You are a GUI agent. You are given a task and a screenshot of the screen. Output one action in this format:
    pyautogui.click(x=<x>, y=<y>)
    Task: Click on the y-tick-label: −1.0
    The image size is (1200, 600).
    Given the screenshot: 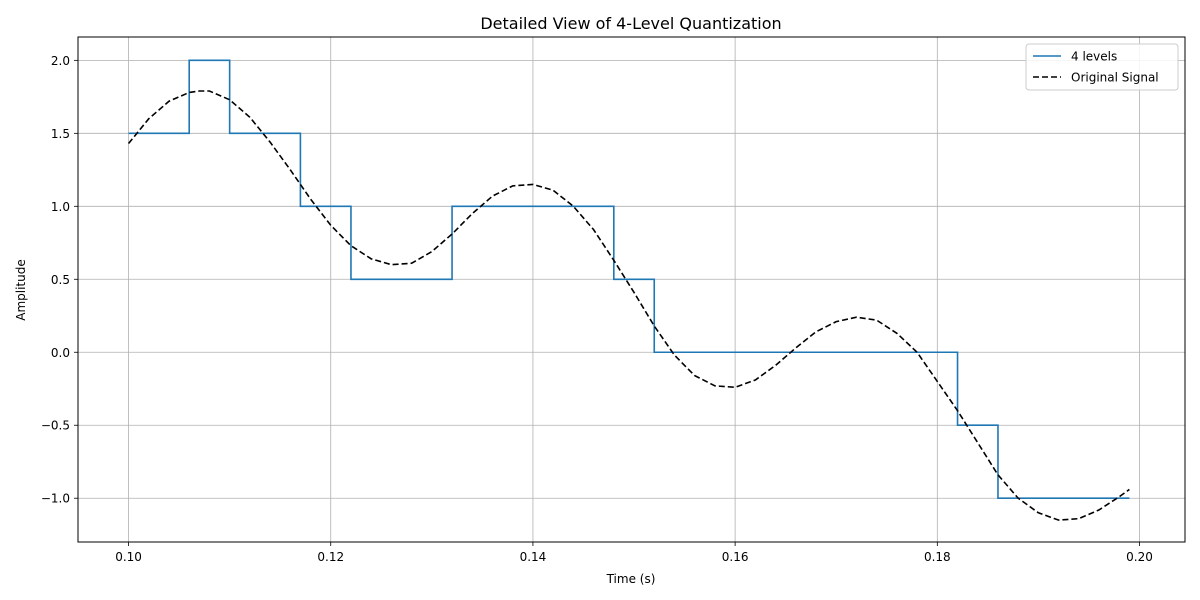 What is the action you would take?
    pyautogui.click(x=55, y=499)
    